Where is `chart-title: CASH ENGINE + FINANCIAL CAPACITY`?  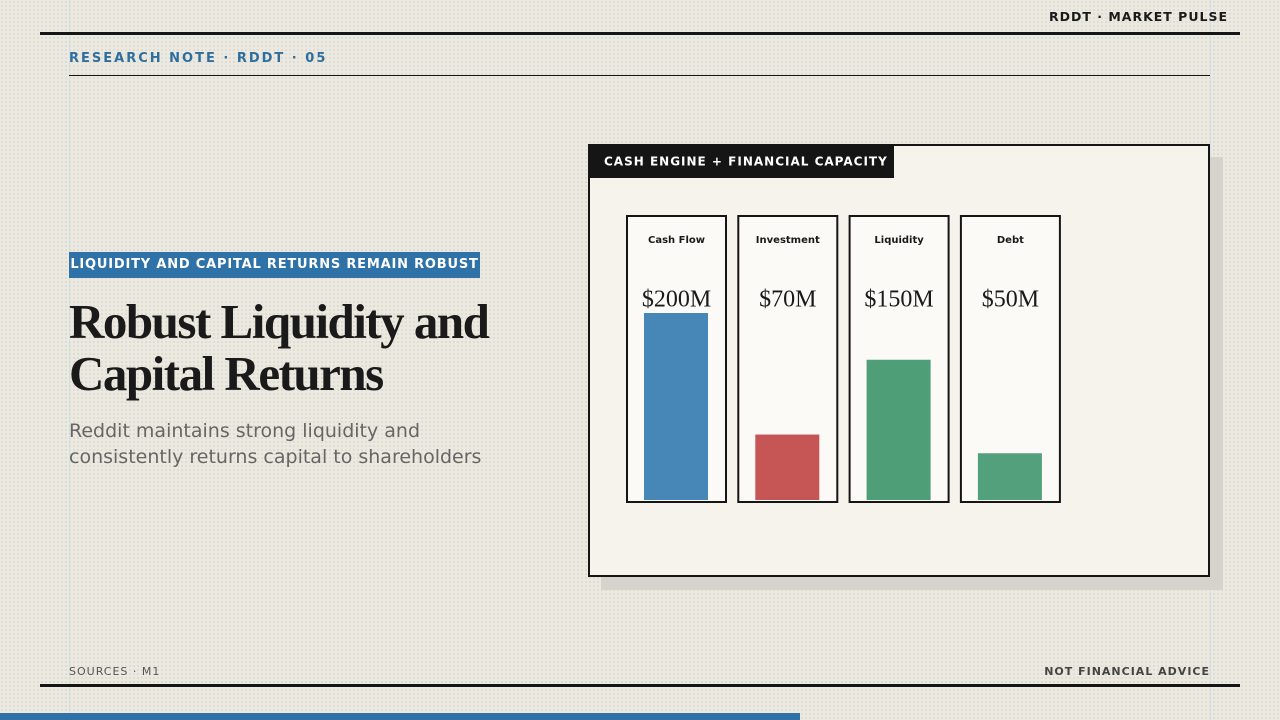
chart-title: CASH ENGINE + FINANCIAL CAPACITY is located at coordinates (746, 162).